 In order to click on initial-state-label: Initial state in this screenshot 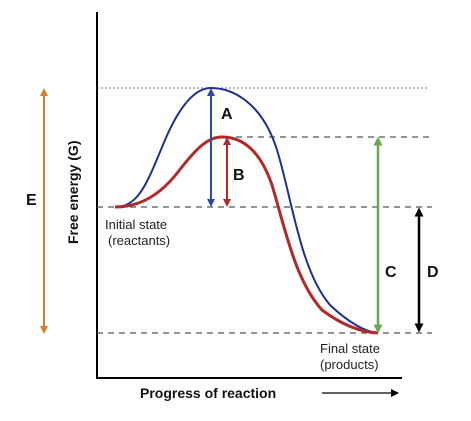, I will do `click(136, 224)`.